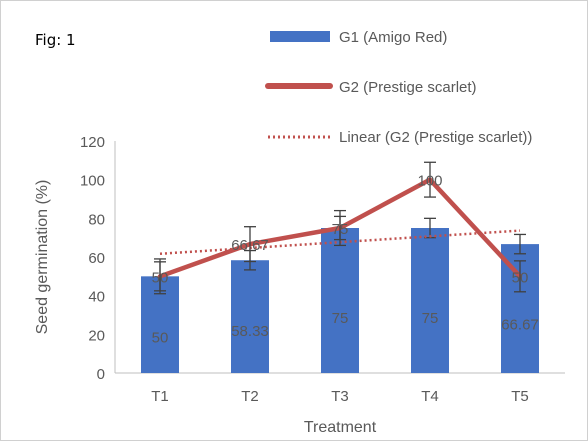 This screenshot has width=588, height=441. I want to click on y-tick-label: 100, so click(92, 181).